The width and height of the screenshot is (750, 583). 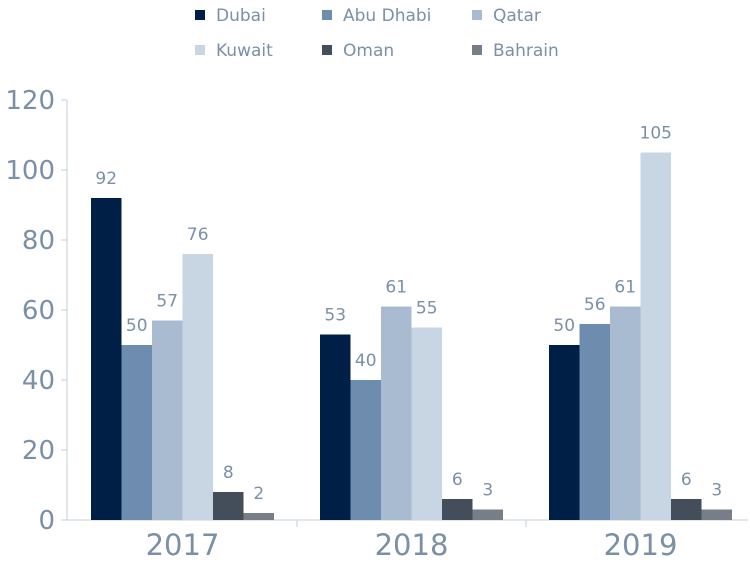 I want to click on y-tick-label: 60, so click(x=38, y=311).